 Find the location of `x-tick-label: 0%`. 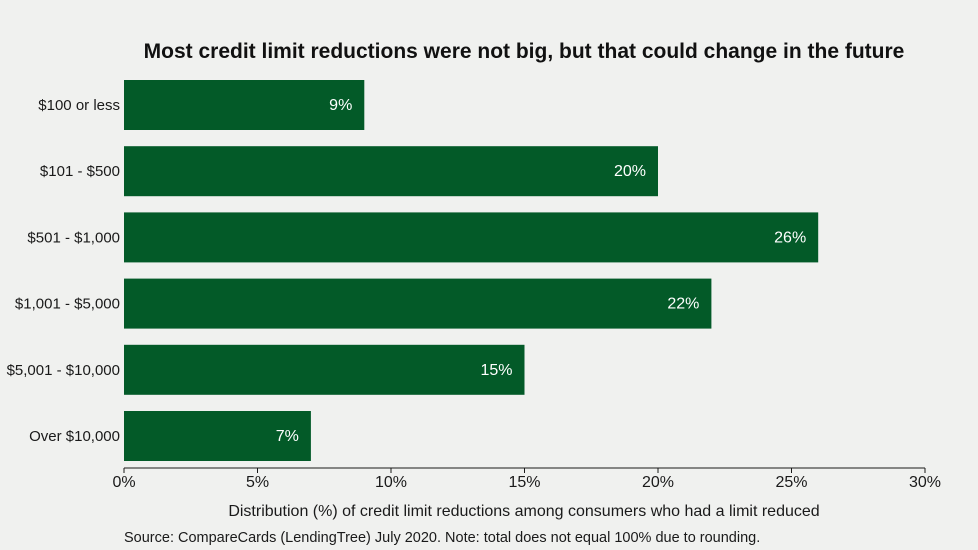

x-tick-label: 0% is located at coordinates (123, 482).